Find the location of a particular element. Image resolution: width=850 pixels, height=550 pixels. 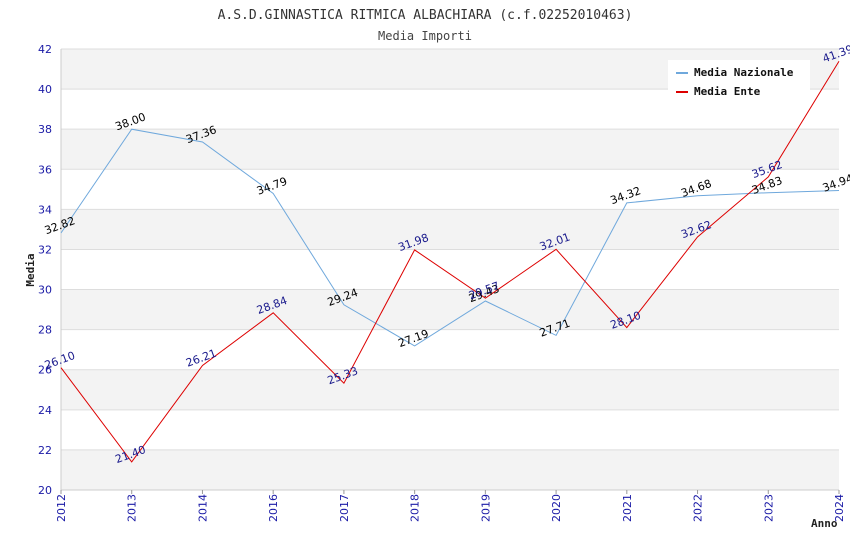

x-tick-label: 2017 is located at coordinates (344, 508).